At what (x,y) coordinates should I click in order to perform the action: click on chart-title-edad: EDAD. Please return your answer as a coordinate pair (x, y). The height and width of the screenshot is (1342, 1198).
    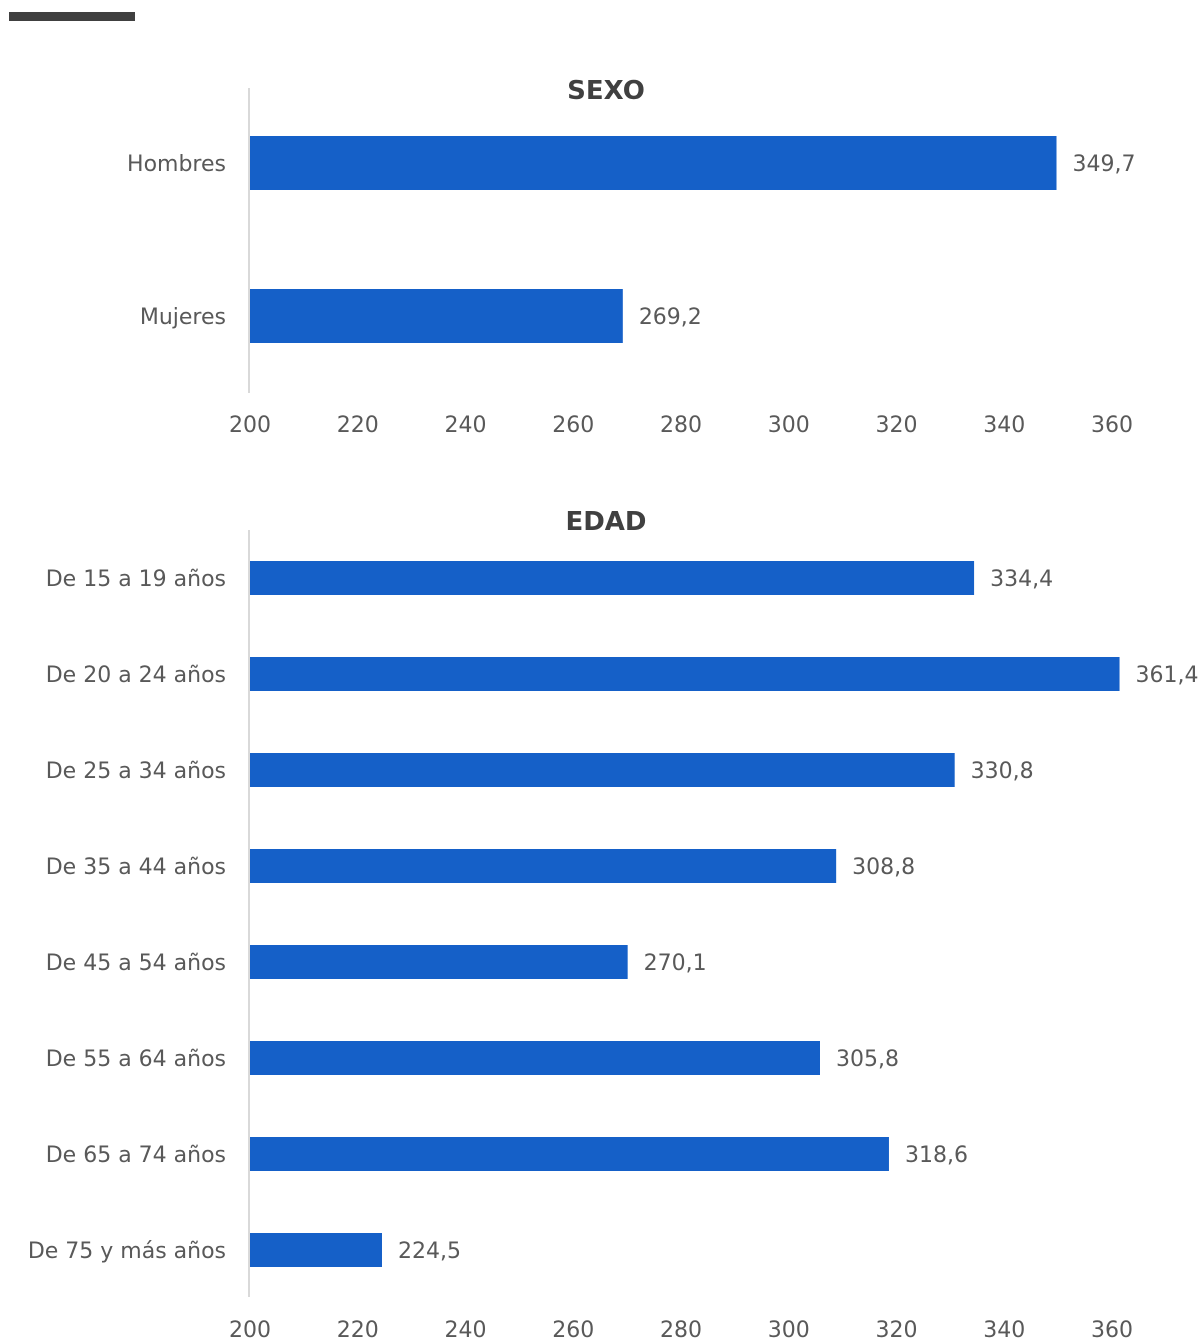
    Looking at the image, I should click on (605, 522).